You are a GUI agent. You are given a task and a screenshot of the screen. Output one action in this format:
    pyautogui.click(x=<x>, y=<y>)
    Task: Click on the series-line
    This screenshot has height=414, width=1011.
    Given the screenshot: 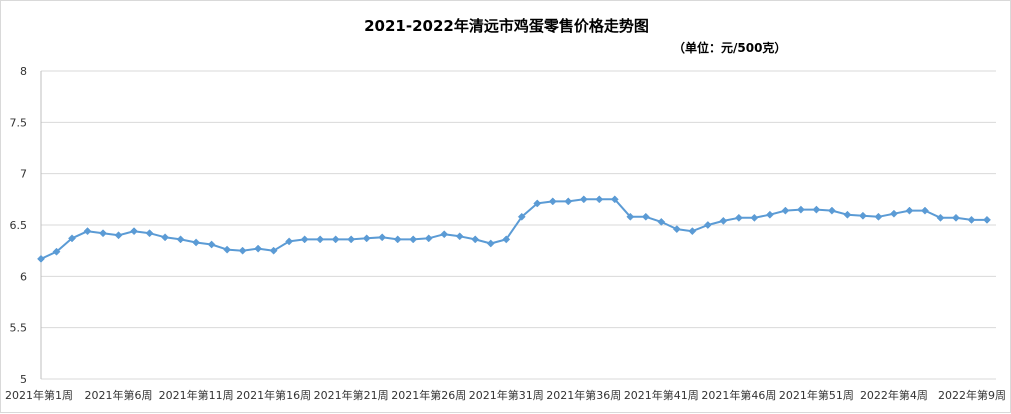 What is the action you would take?
    pyautogui.click(x=513, y=229)
    